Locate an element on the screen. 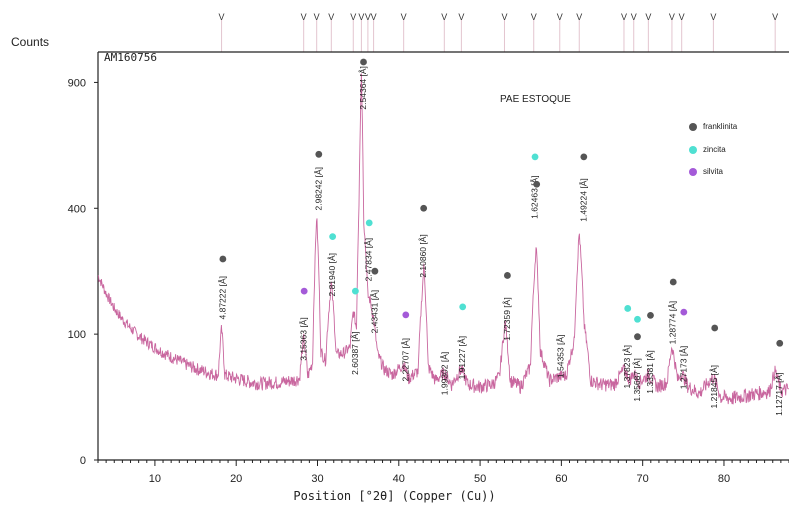  peak-label: 1.49224 [Å] is located at coordinates (583, 199).